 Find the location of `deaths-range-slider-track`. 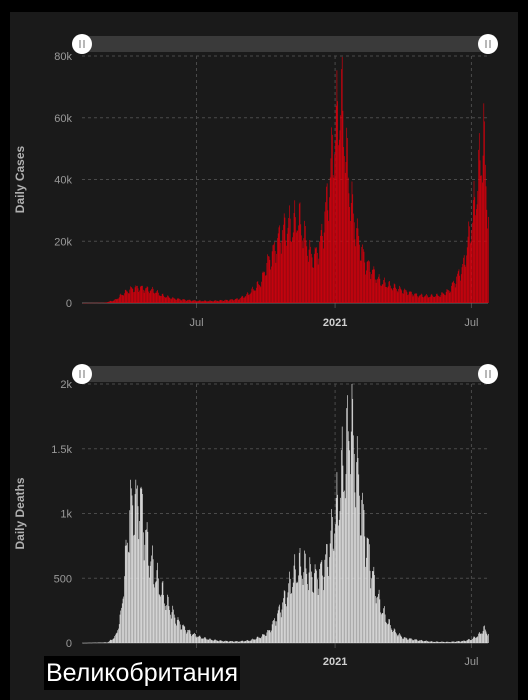

deaths-range-slider-track is located at coordinates (285, 374).